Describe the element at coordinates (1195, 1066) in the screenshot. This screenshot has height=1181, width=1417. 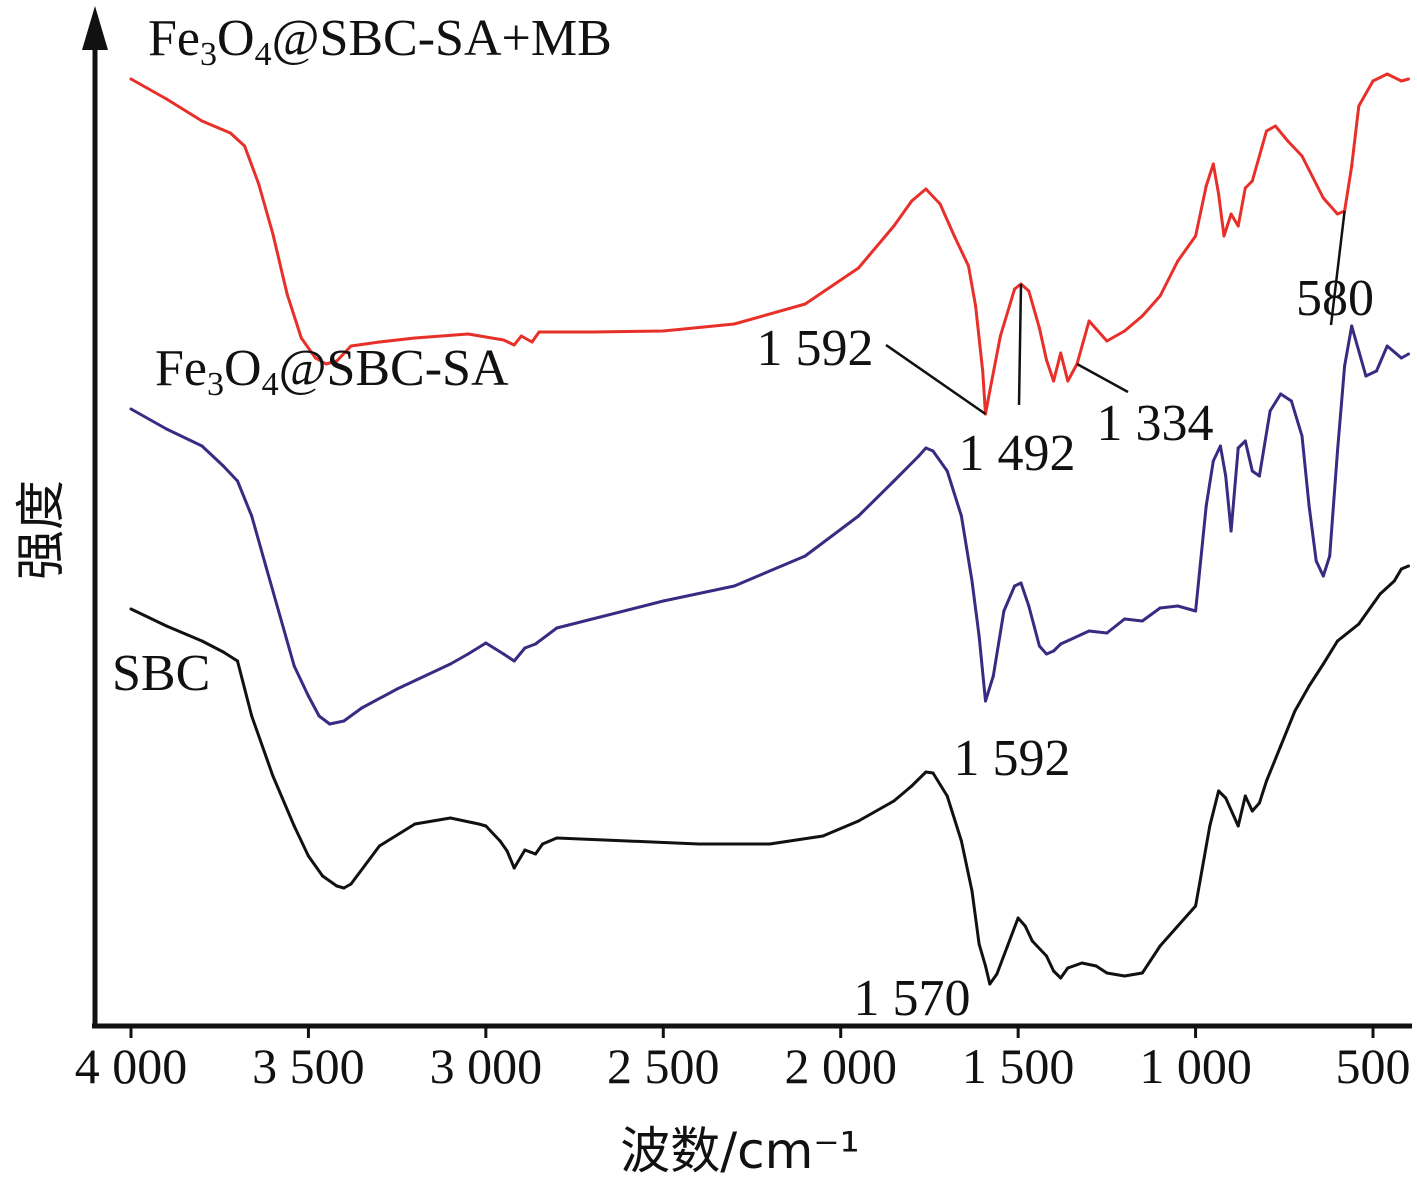
I see `x-tick-label: 1 000` at that location.